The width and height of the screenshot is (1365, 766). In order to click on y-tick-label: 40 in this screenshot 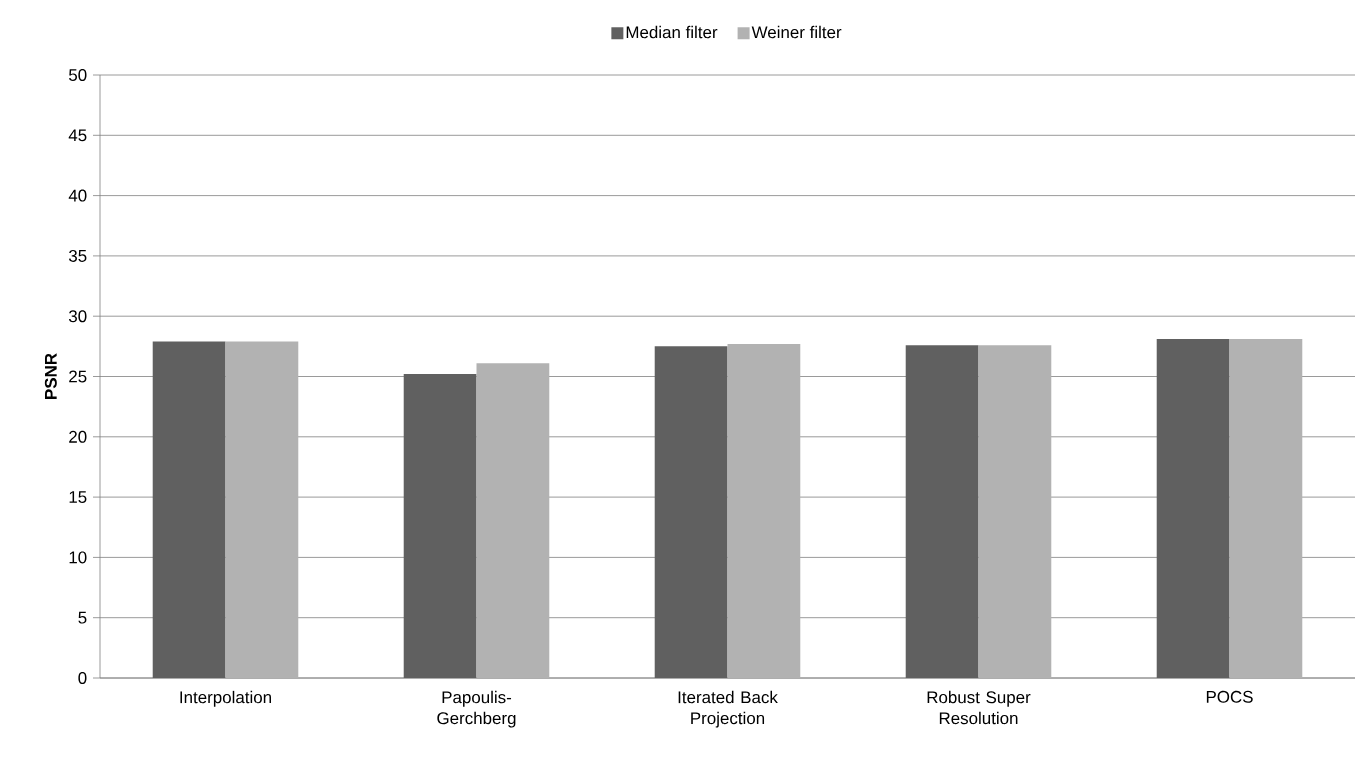, I will do `click(77, 195)`.